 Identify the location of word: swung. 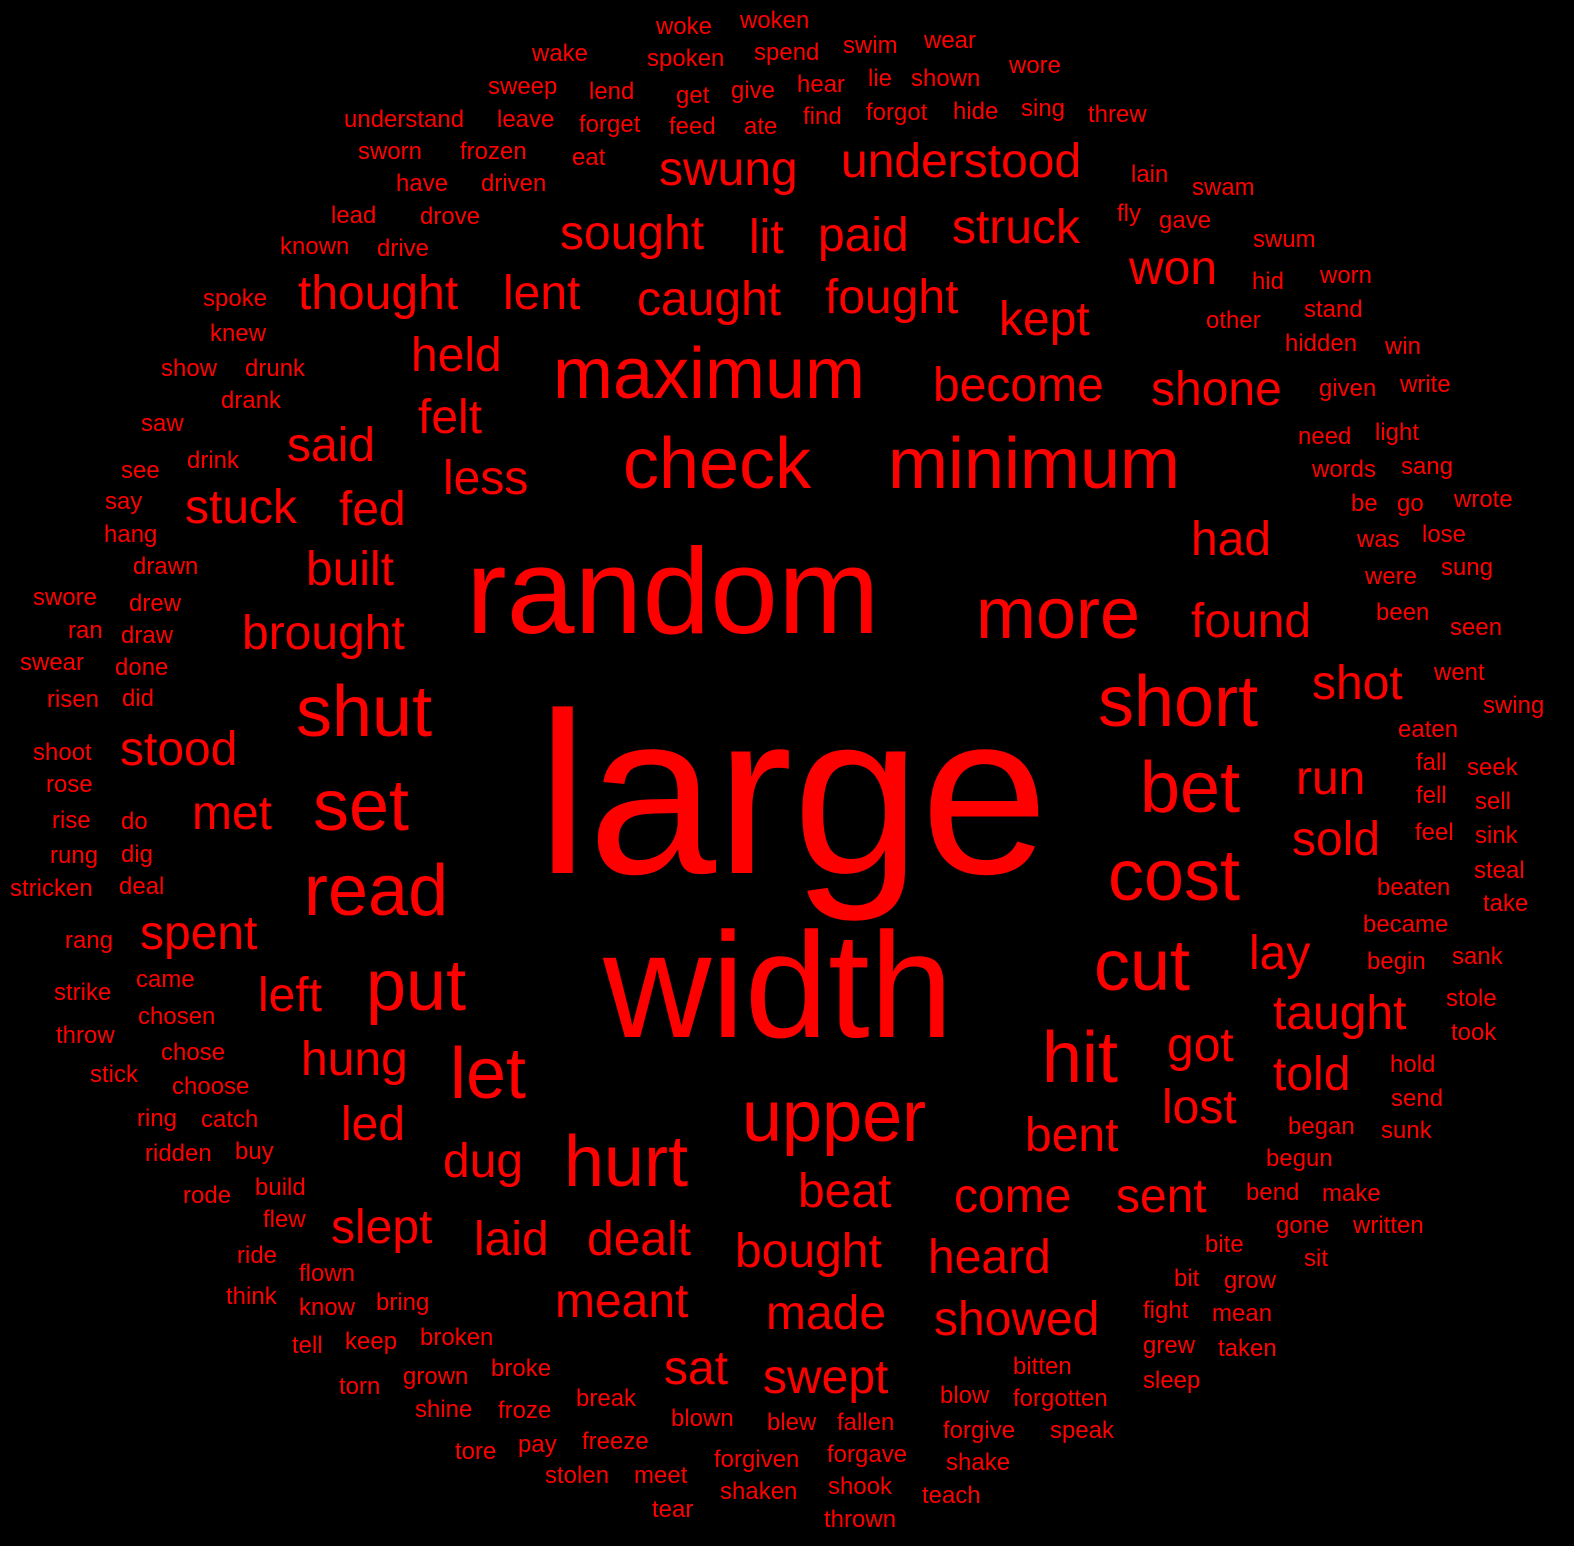
(728, 169).